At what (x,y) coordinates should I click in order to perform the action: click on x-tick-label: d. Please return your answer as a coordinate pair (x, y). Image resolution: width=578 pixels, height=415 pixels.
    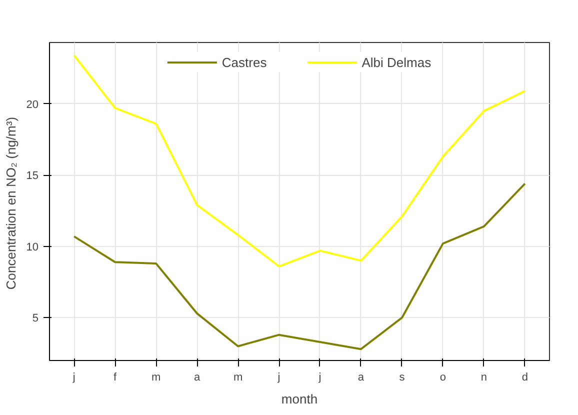
    Looking at the image, I should click on (525, 378).